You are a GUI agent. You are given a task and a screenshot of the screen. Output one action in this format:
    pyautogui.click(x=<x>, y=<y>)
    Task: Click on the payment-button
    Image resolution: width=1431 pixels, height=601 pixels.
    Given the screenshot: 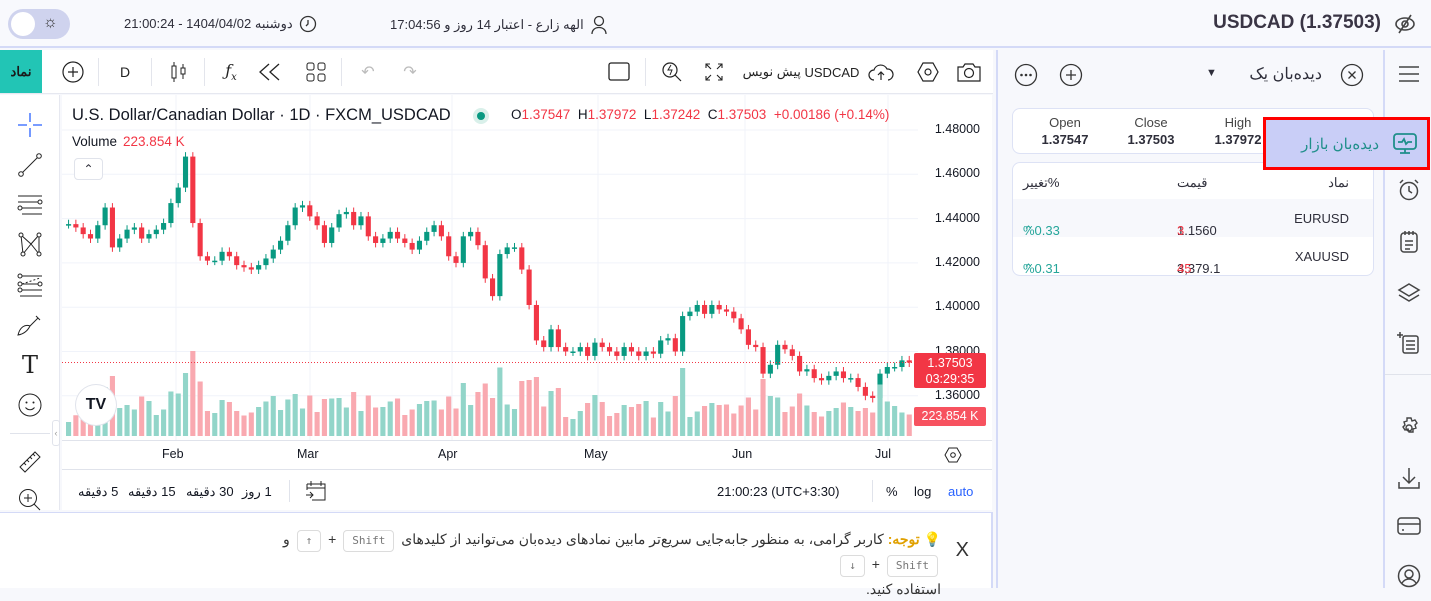 What is the action you would take?
    pyautogui.click(x=1409, y=526)
    